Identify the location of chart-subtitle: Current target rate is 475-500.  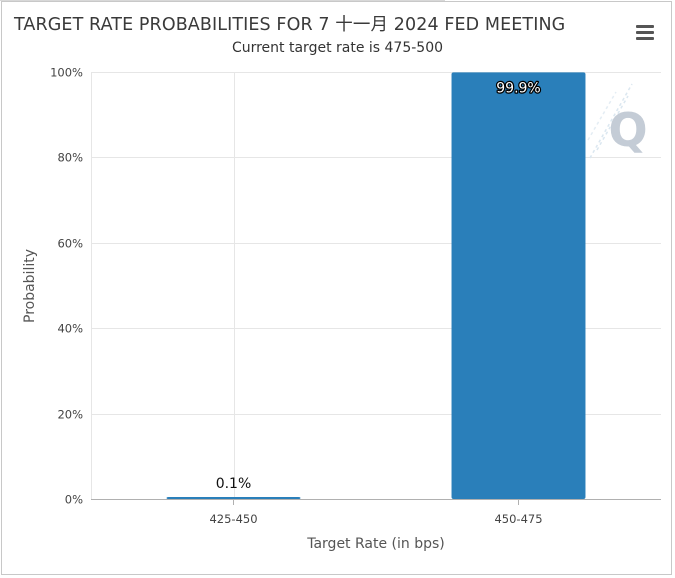
(337, 48).